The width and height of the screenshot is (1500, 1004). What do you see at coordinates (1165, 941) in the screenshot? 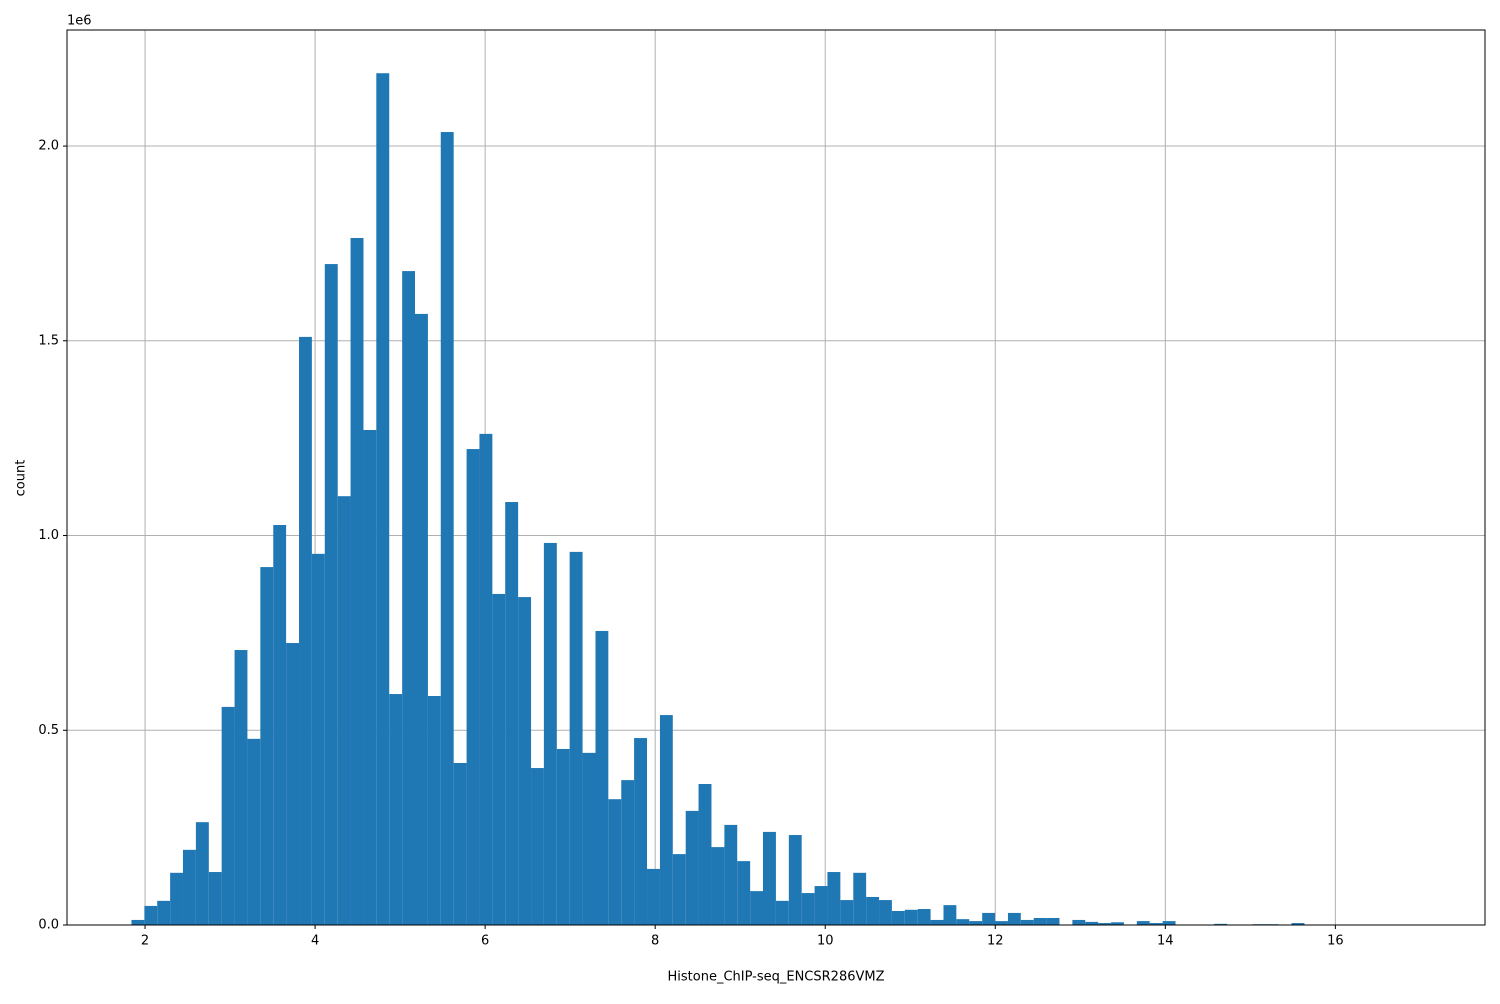
I see `x-tick-label: 14` at bounding box center [1165, 941].